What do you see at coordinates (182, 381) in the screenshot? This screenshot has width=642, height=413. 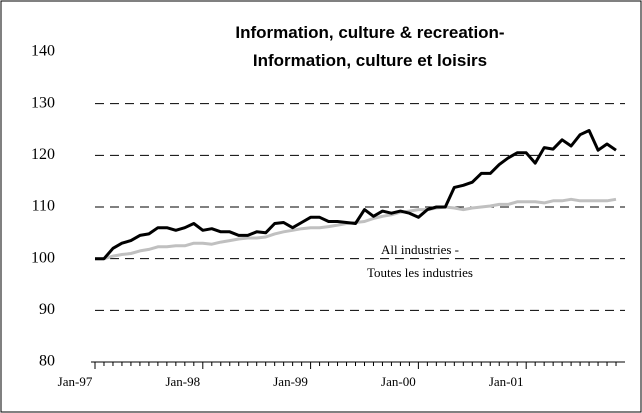 I see `x-tick-label: Jan-98` at bounding box center [182, 381].